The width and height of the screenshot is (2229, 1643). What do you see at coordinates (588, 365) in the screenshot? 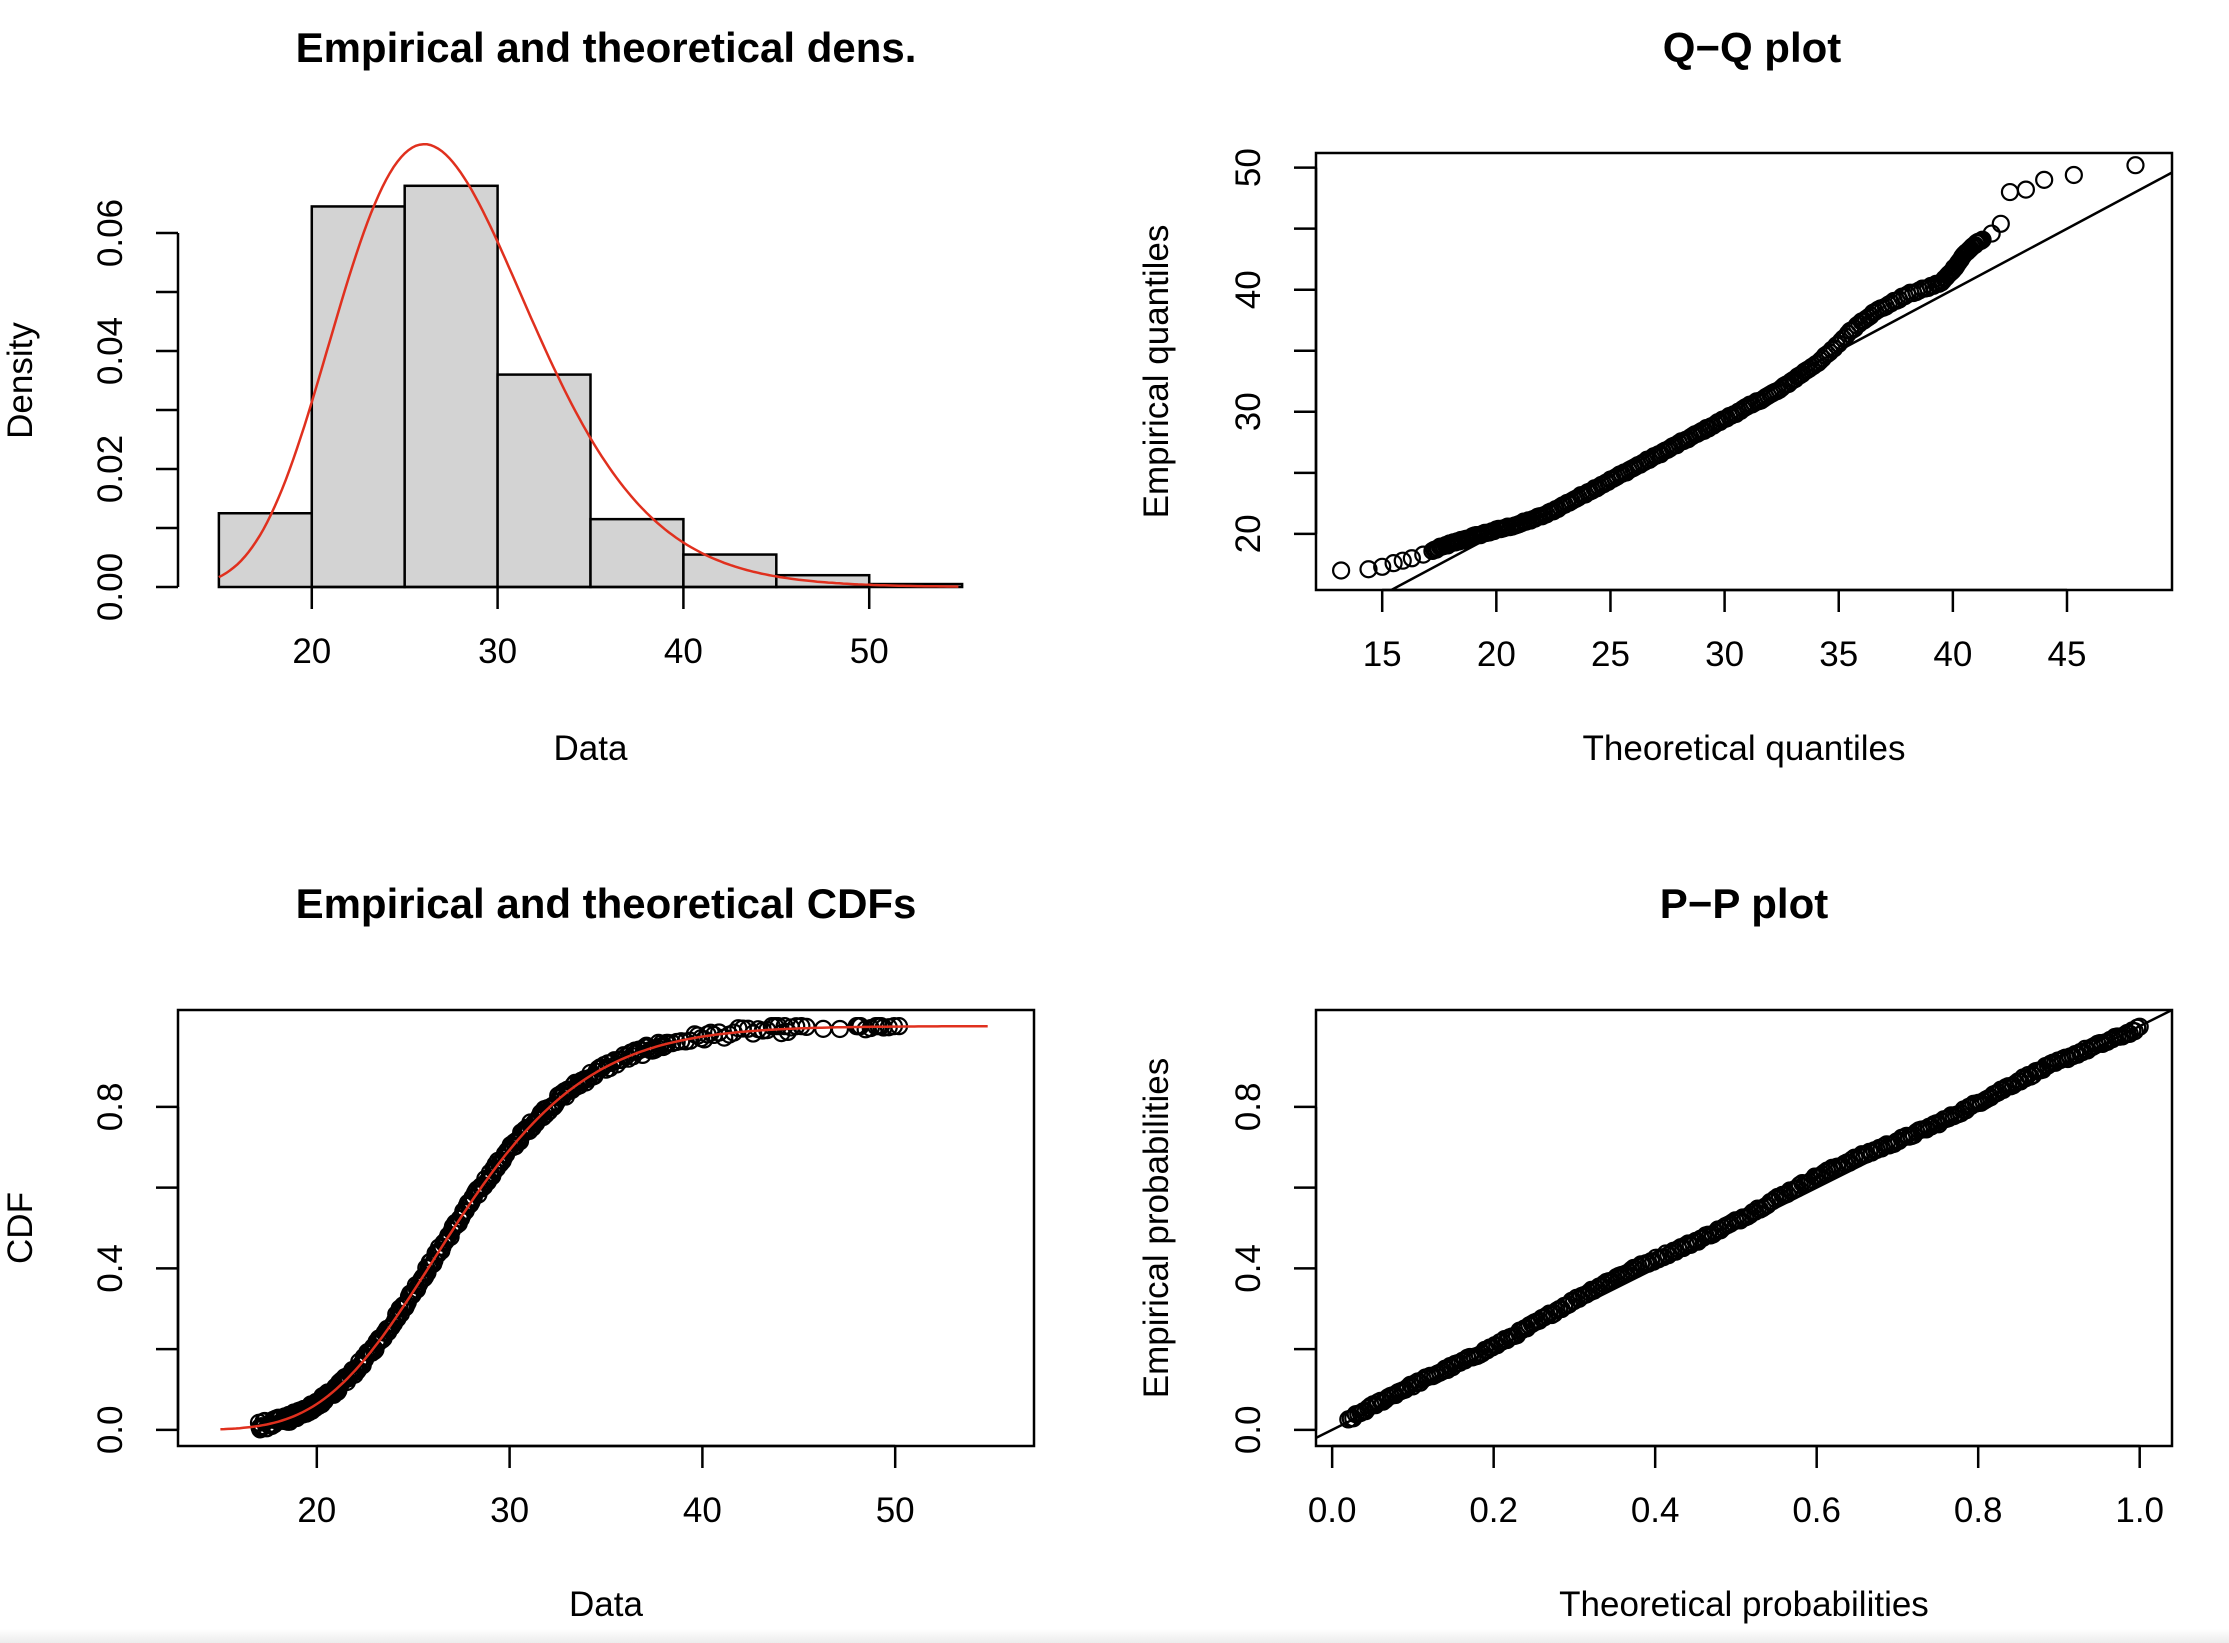
I see `fitted-density-curve` at bounding box center [588, 365].